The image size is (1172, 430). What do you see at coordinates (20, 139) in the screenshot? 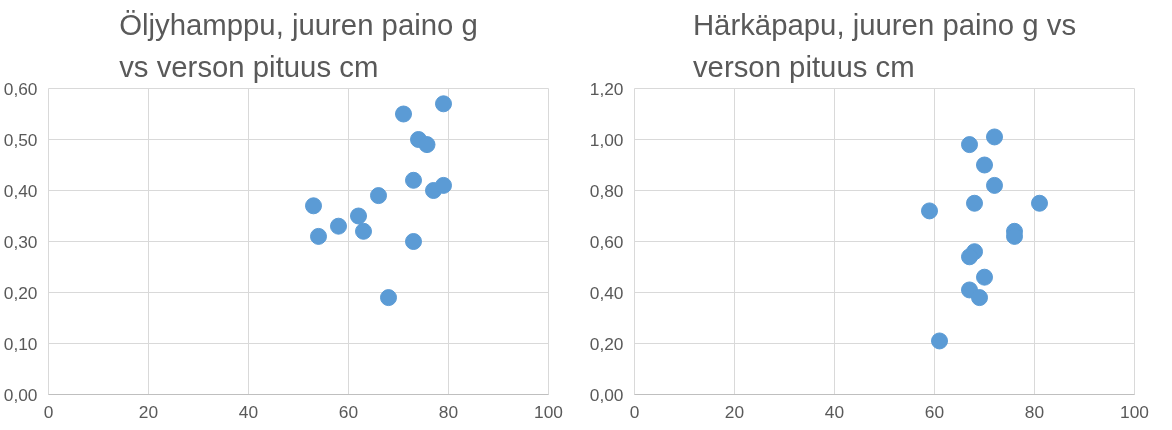
I see `y-tick-label: 0,50` at bounding box center [20, 139].